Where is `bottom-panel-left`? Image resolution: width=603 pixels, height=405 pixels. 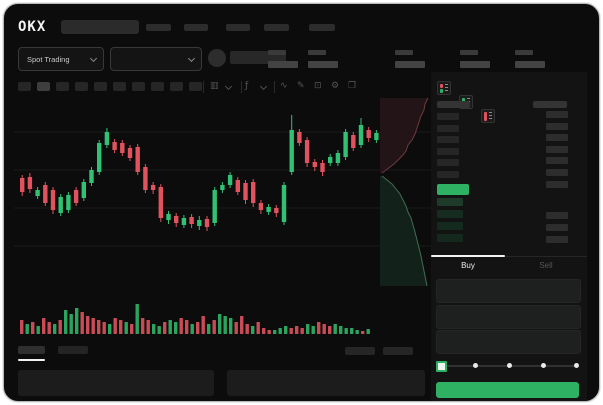 bottom-panel-left is located at coordinates (116, 383).